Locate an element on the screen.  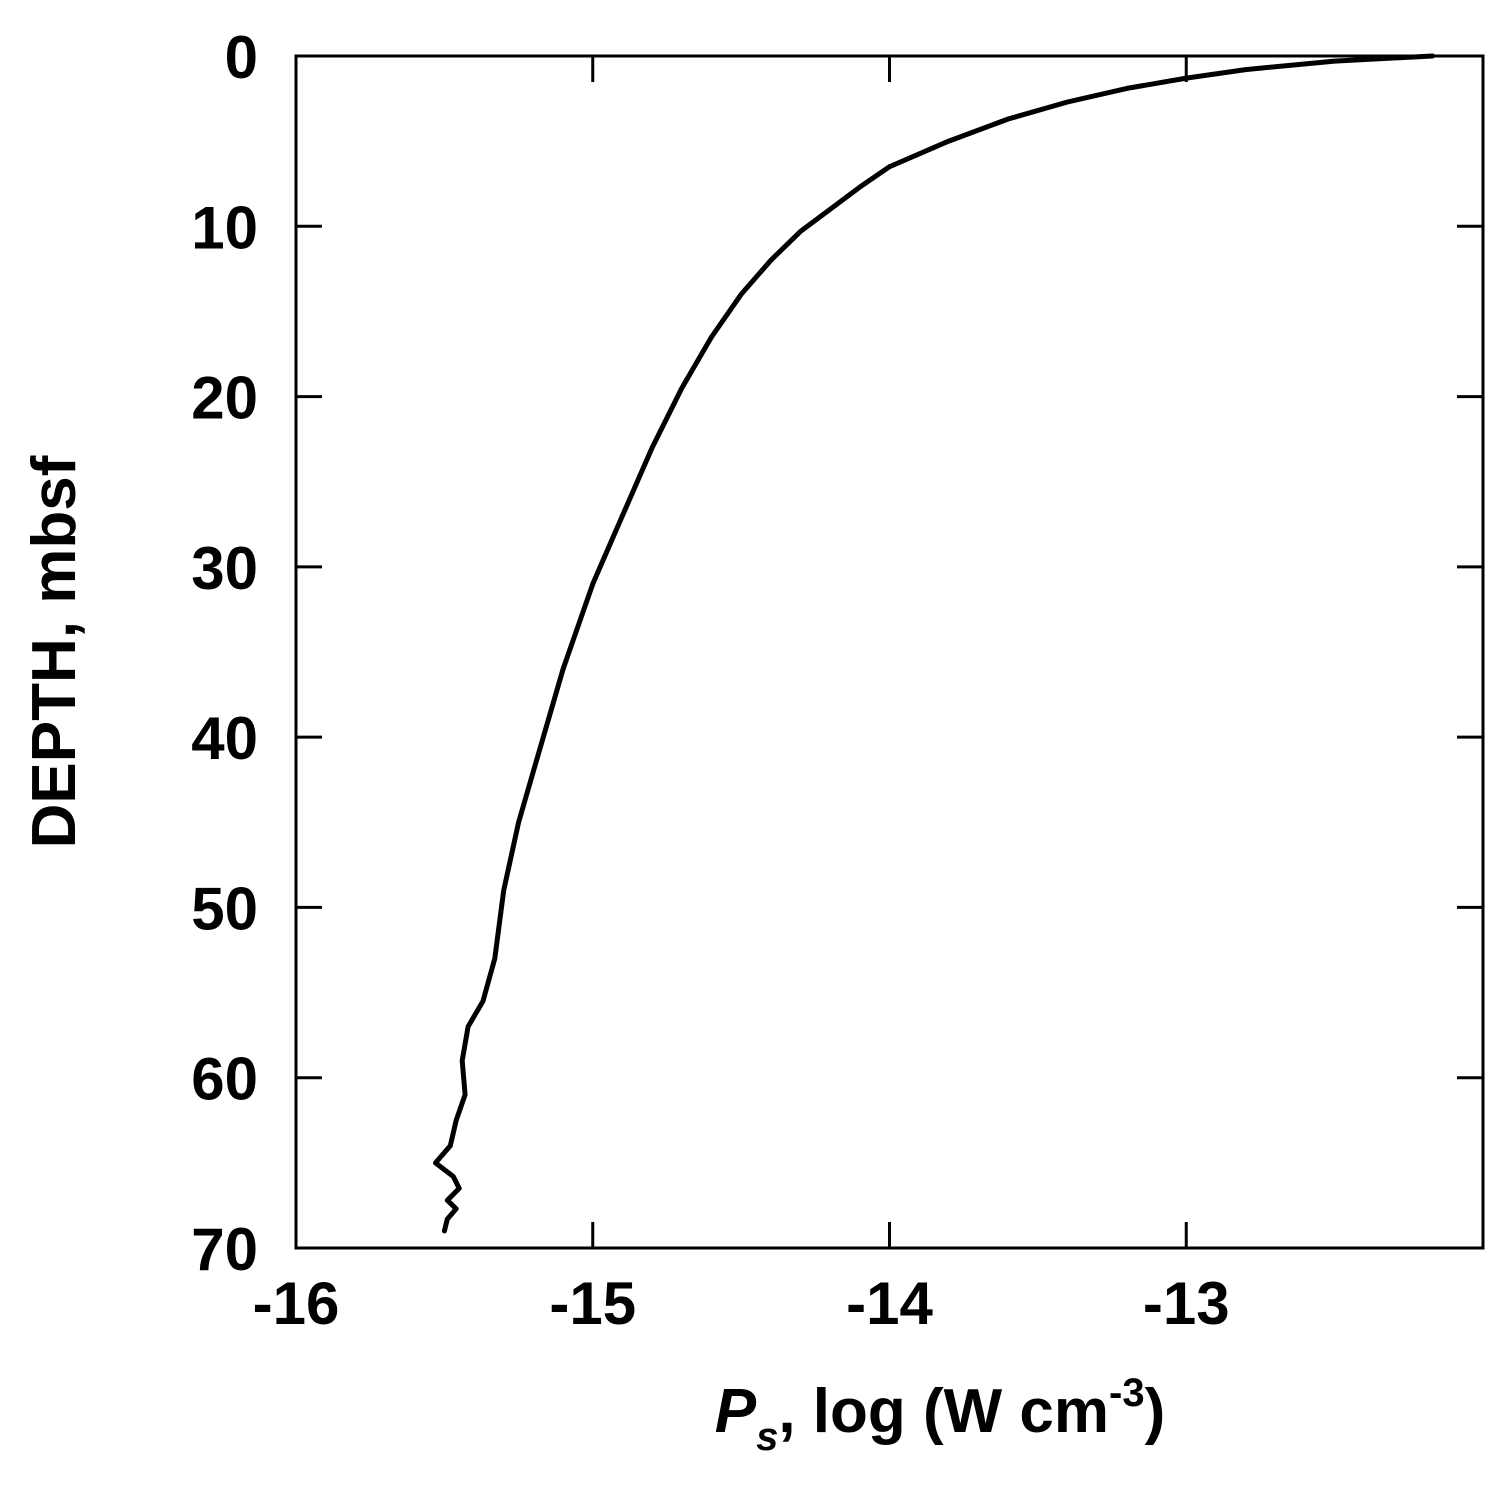
y-tick-label: 50 is located at coordinates (224, 908).